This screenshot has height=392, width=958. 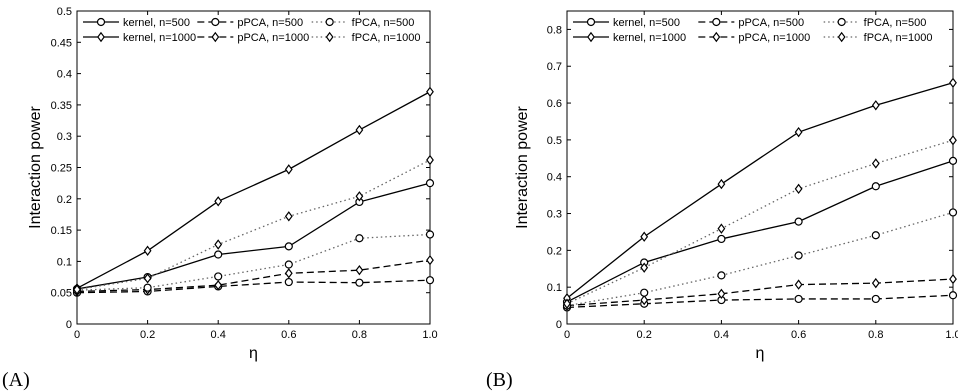 What do you see at coordinates (554, 30) in the screenshot?
I see `y-tick-label: 0.8` at bounding box center [554, 30].